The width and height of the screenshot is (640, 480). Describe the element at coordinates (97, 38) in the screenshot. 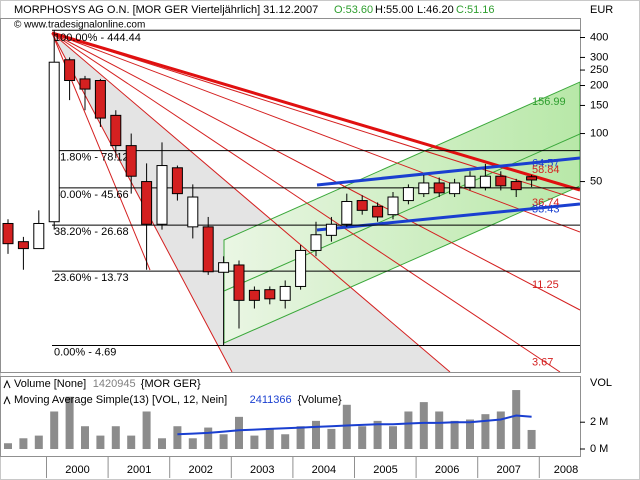

I see `fib-label: 100.00% - 444.44` at that location.